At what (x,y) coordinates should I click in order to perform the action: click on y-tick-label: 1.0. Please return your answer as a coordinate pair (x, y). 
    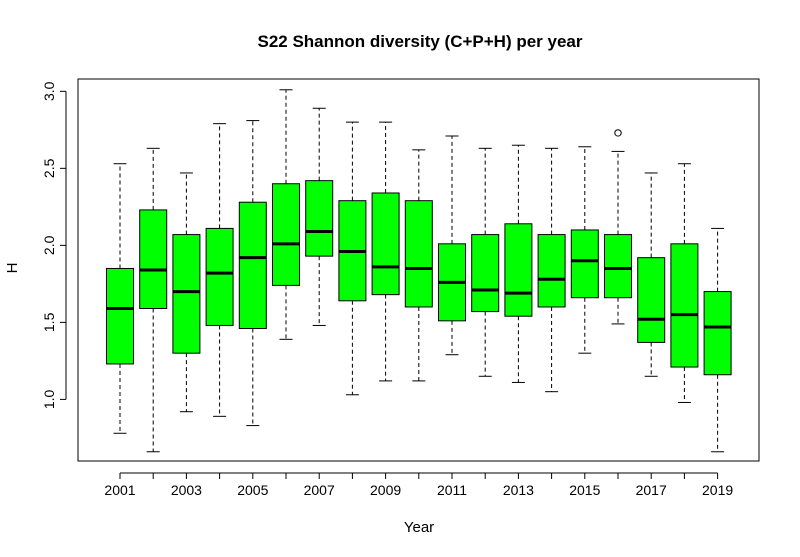
    Looking at the image, I should click on (49, 399).